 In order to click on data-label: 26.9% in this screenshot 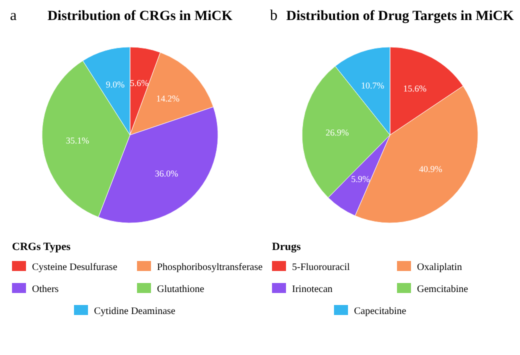, I will do `click(338, 132)`.